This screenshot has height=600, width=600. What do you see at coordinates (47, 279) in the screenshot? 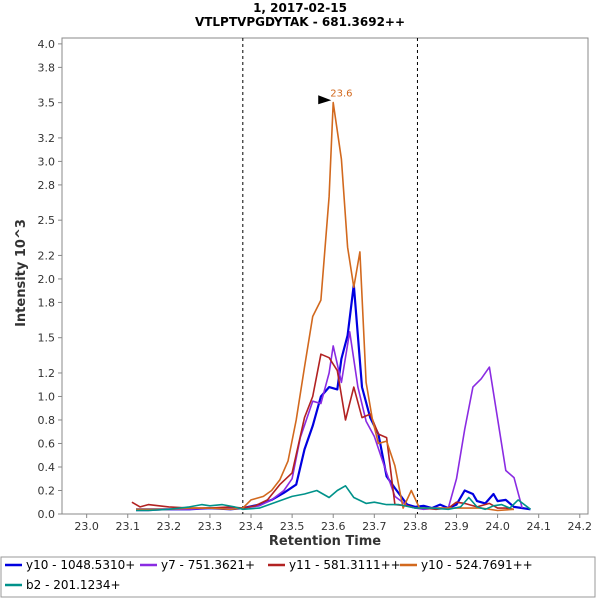
I see `y-tick-label: 2.0` at bounding box center [47, 279].